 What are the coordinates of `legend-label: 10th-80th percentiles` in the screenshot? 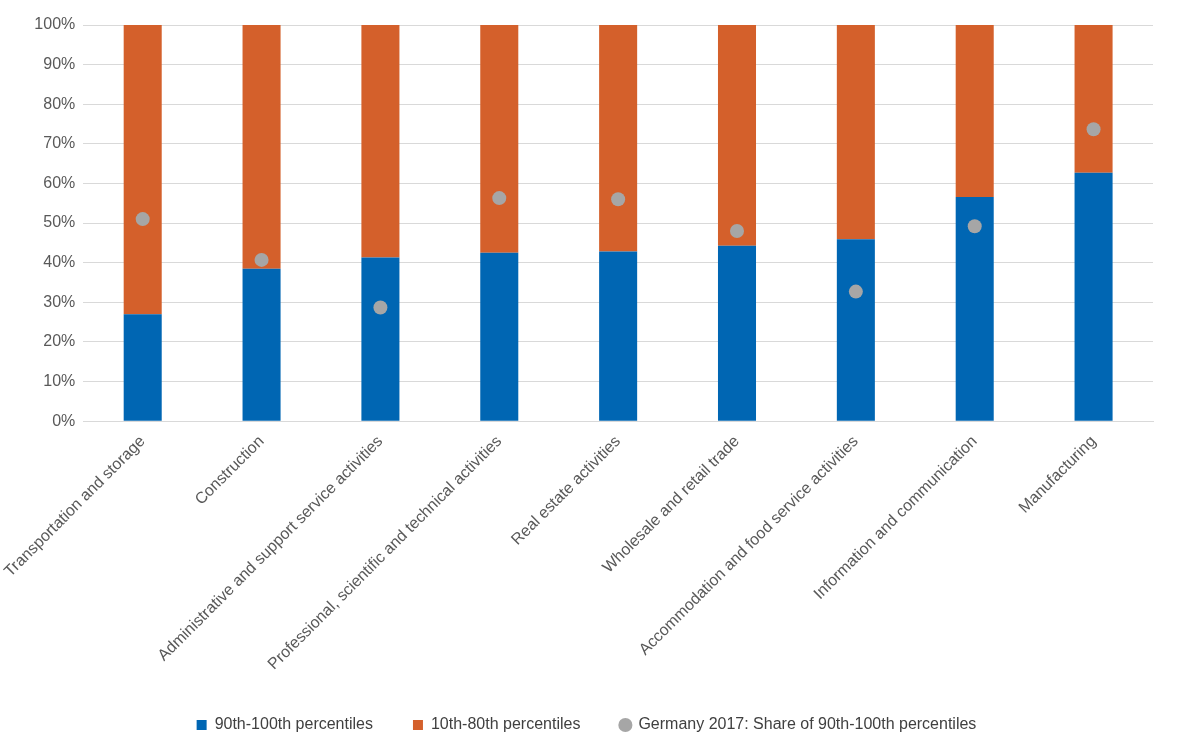 It's located at (505, 724).